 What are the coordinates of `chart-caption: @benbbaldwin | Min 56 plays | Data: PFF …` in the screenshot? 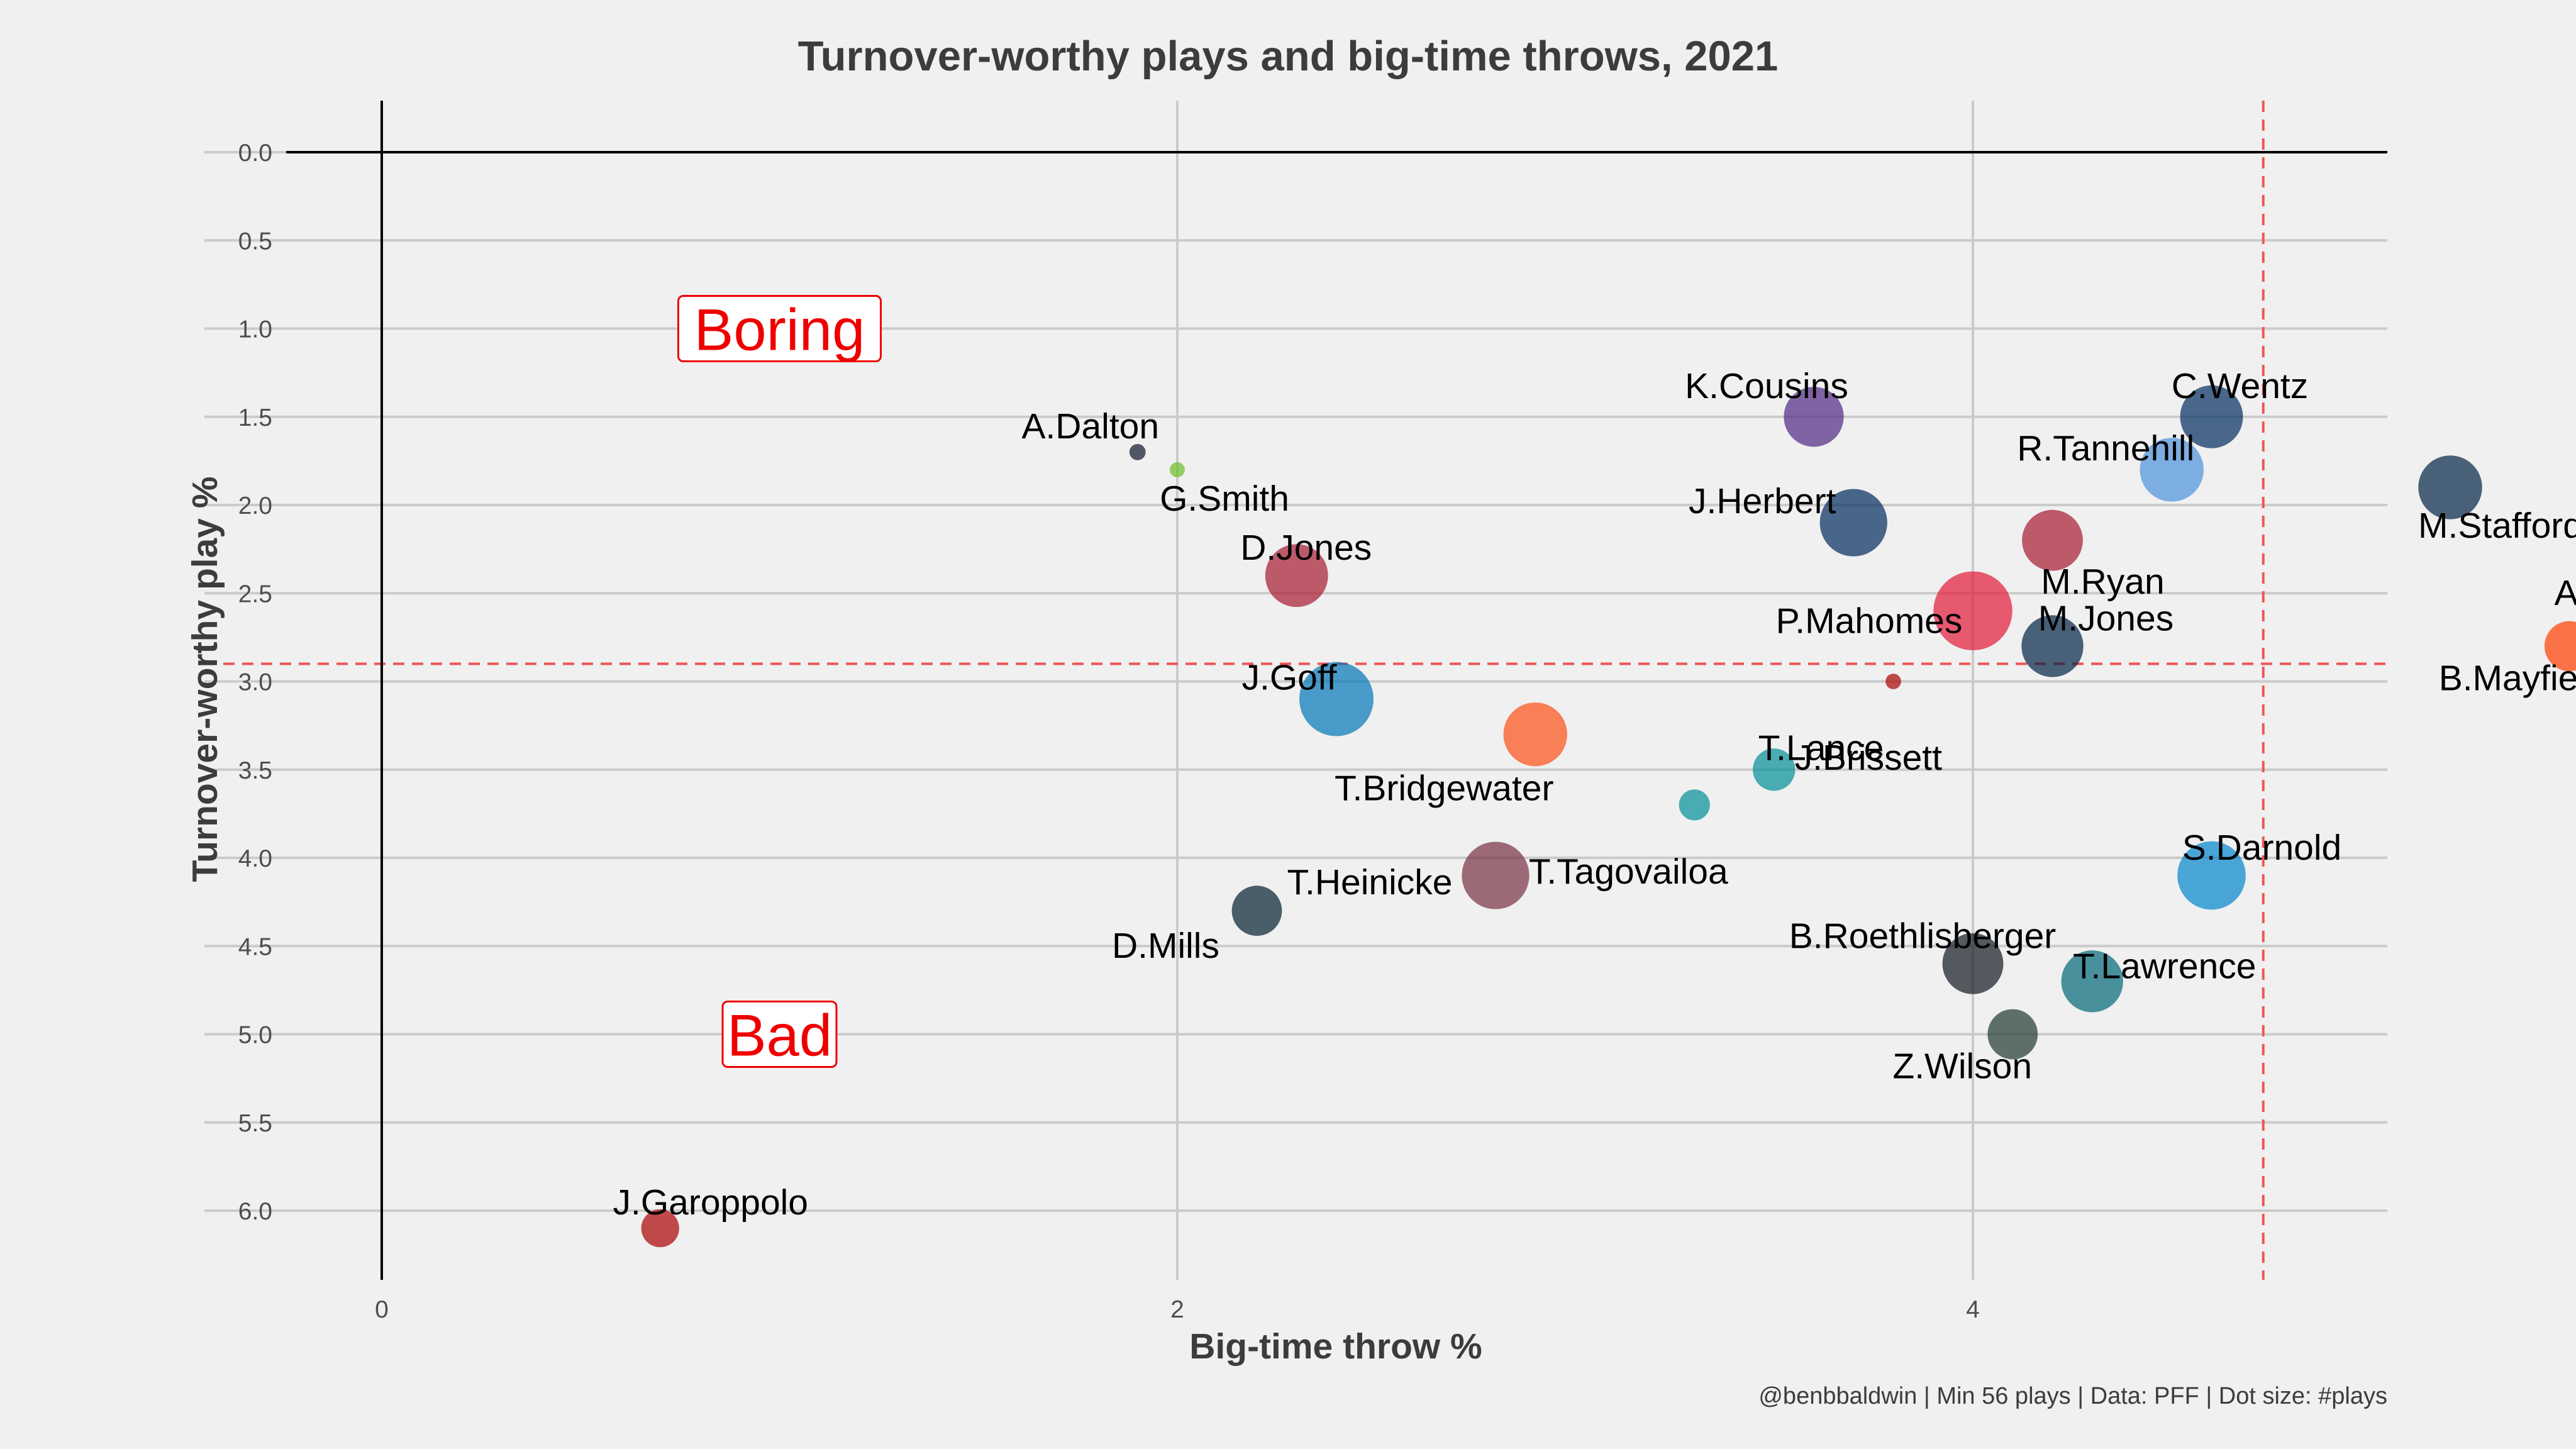 It's located at (2072, 1396).